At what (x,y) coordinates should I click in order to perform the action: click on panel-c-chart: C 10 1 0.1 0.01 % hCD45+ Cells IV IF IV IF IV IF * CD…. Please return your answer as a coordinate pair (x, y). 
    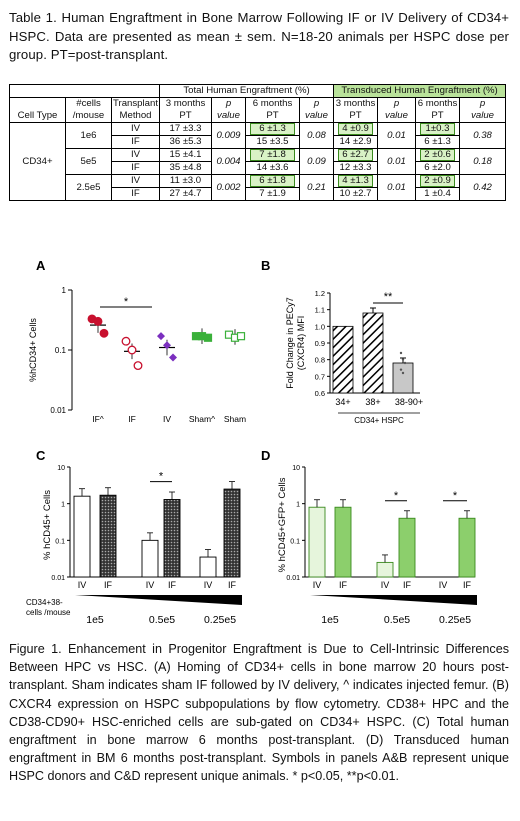
    Looking at the image, I should click on (134, 537).